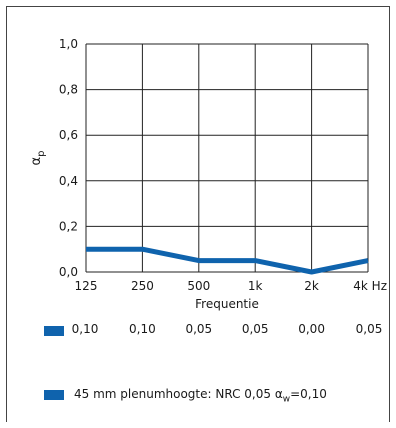  What do you see at coordinates (286, 399) in the screenshot?
I see `legend-alpha-sub: w` at bounding box center [286, 399].